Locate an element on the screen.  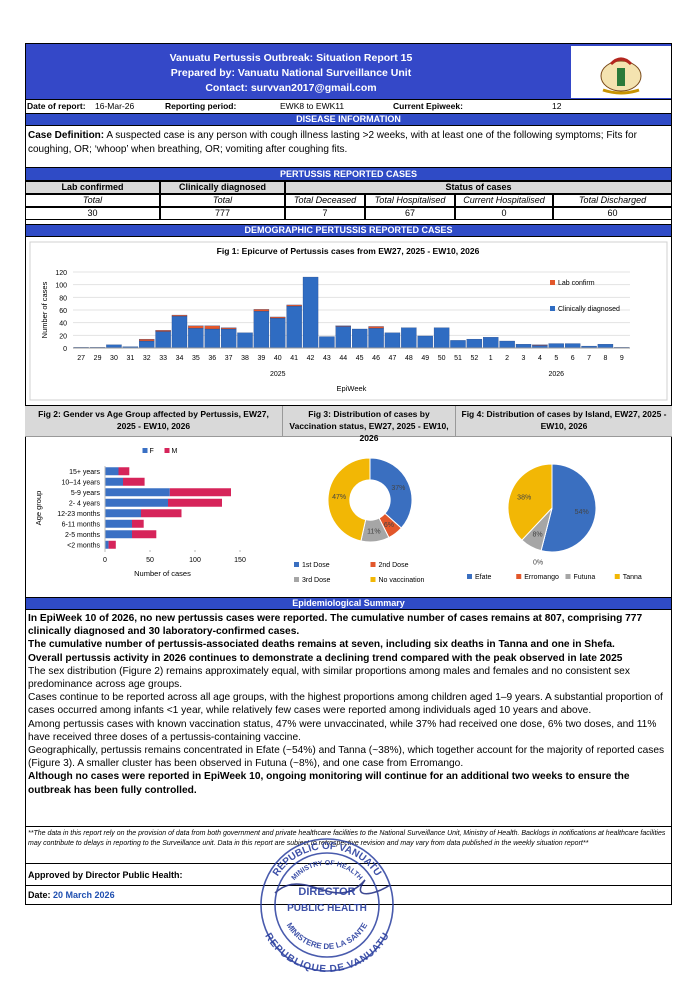
table-column-header: Total is located at coordinates (222, 200).